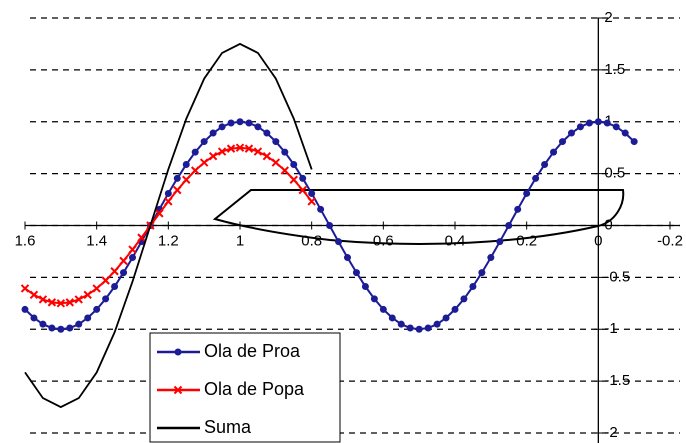  Describe the element at coordinates (240, 240) in the screenshot. I see `x-tick-label: 1` at that location.